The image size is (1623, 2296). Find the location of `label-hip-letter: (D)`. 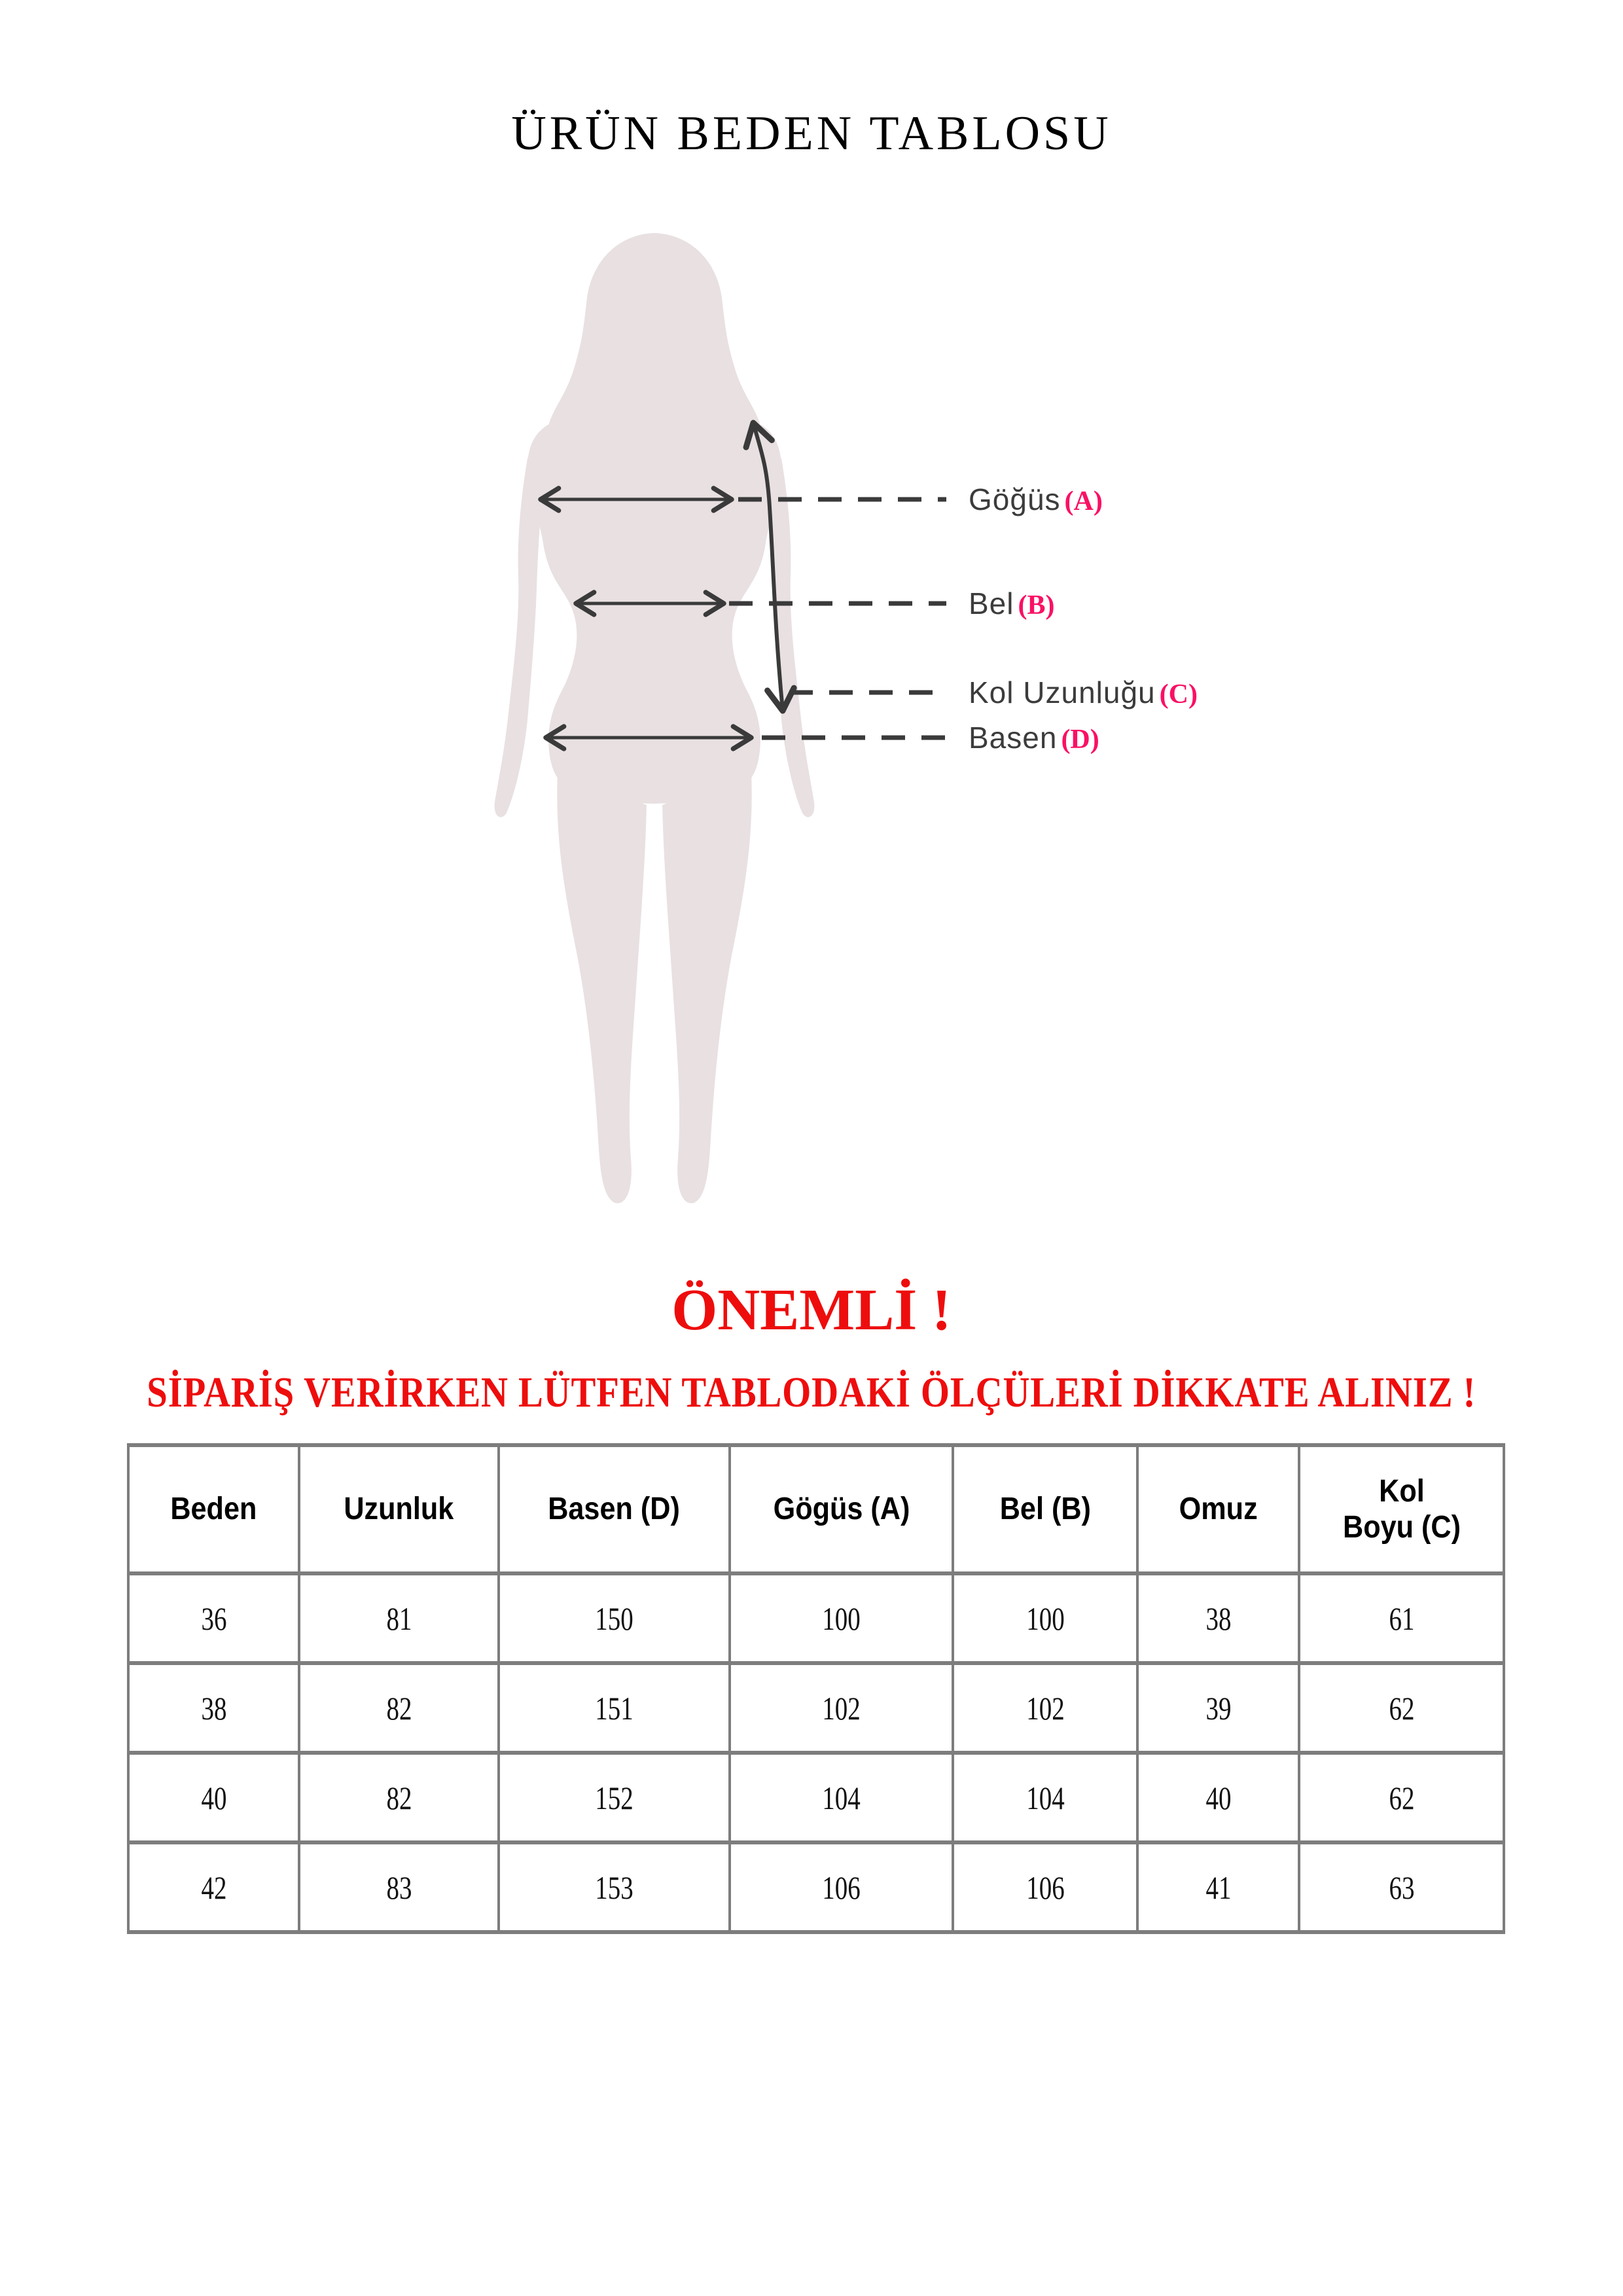

label-hip-letter: (D) is located at coordinates (1080, 740).